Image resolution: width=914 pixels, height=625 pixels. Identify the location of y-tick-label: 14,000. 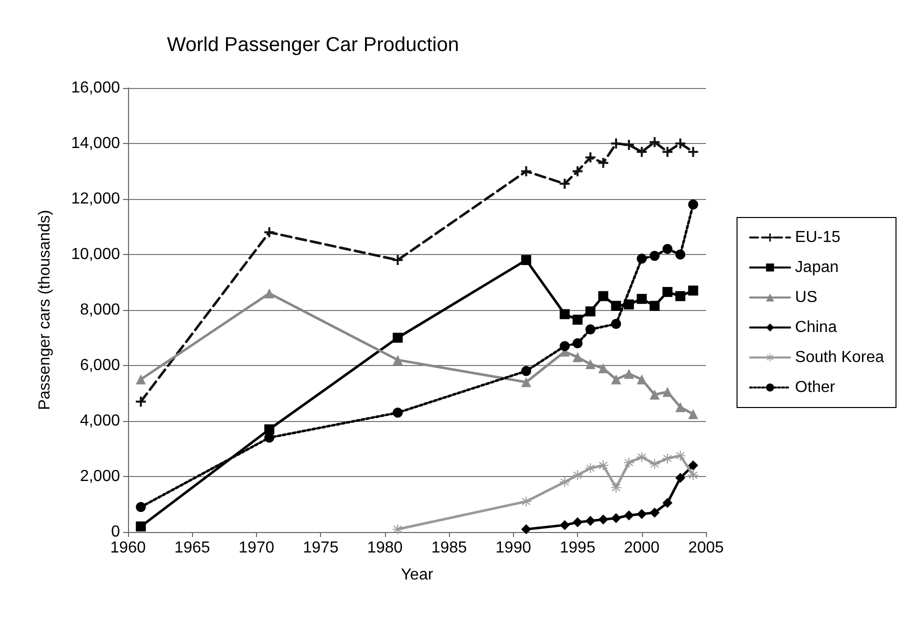
(95, 143).